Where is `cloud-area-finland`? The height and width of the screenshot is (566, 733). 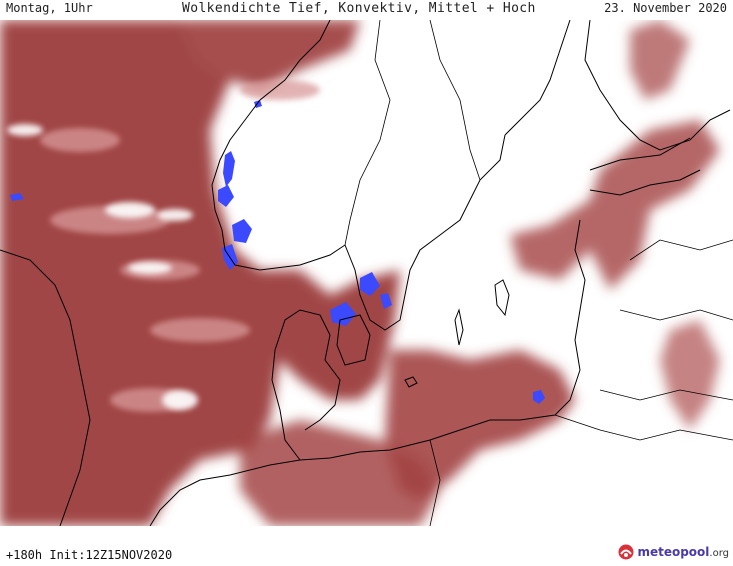 cloud-area-finland is located at coordinates (660, 60).